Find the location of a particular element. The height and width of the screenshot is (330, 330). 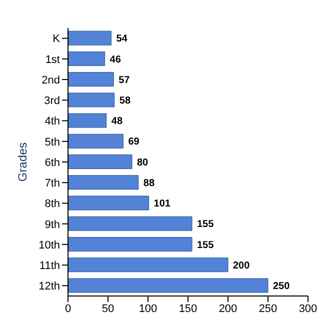

x-tick-label: 50 is located at coordinates (108, 308).